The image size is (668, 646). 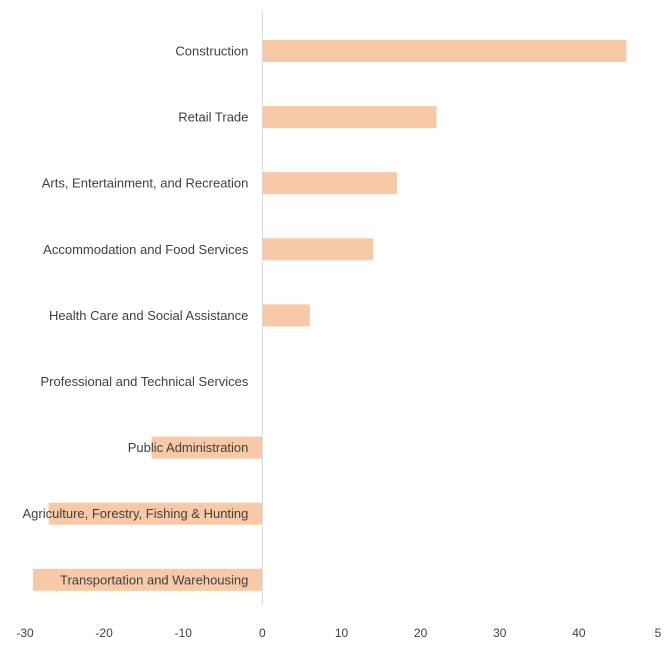 I want to click on x-tick-label: 40, so click(x=579, y=633).